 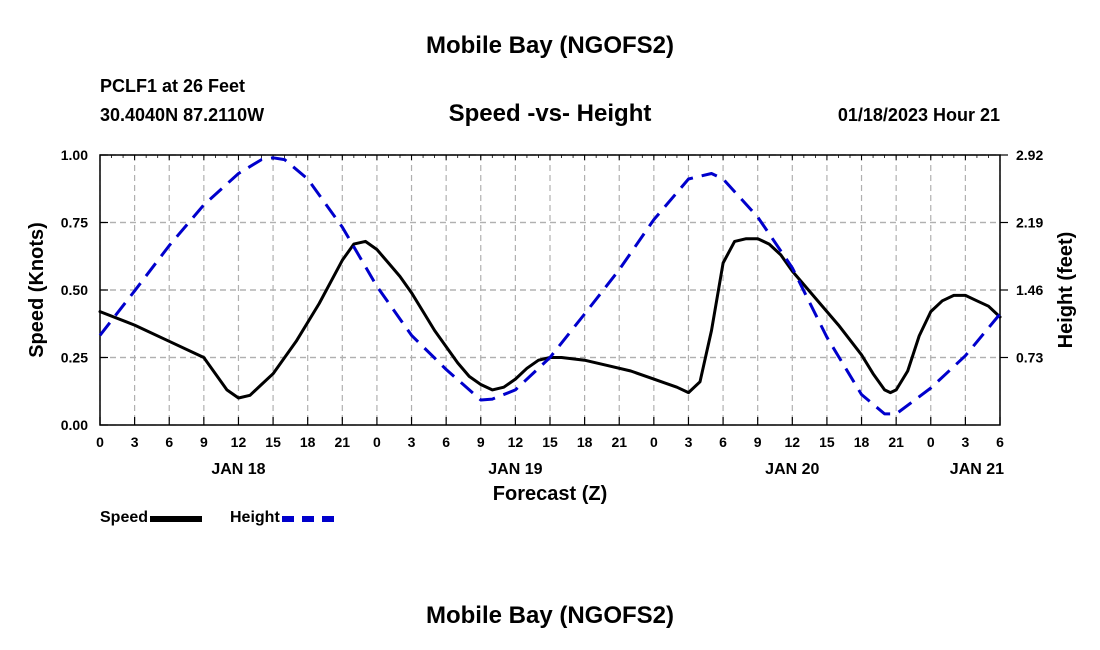 What do you see at coordinates (74, 223) in the screenshot?
I see `y-tick-label: 0.75` at bounding box center [74, 223].